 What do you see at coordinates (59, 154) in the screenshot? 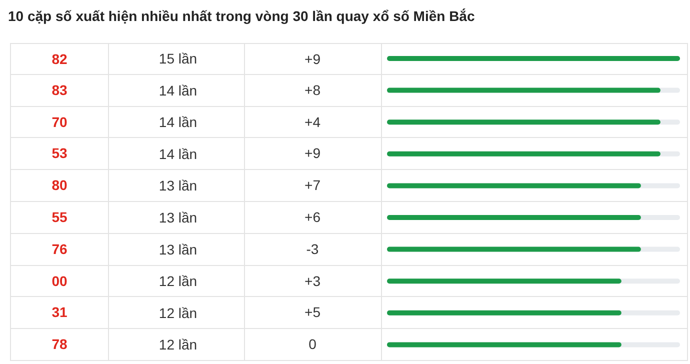
I see `y-tick-label: 53` at bounding box center [59, 154].